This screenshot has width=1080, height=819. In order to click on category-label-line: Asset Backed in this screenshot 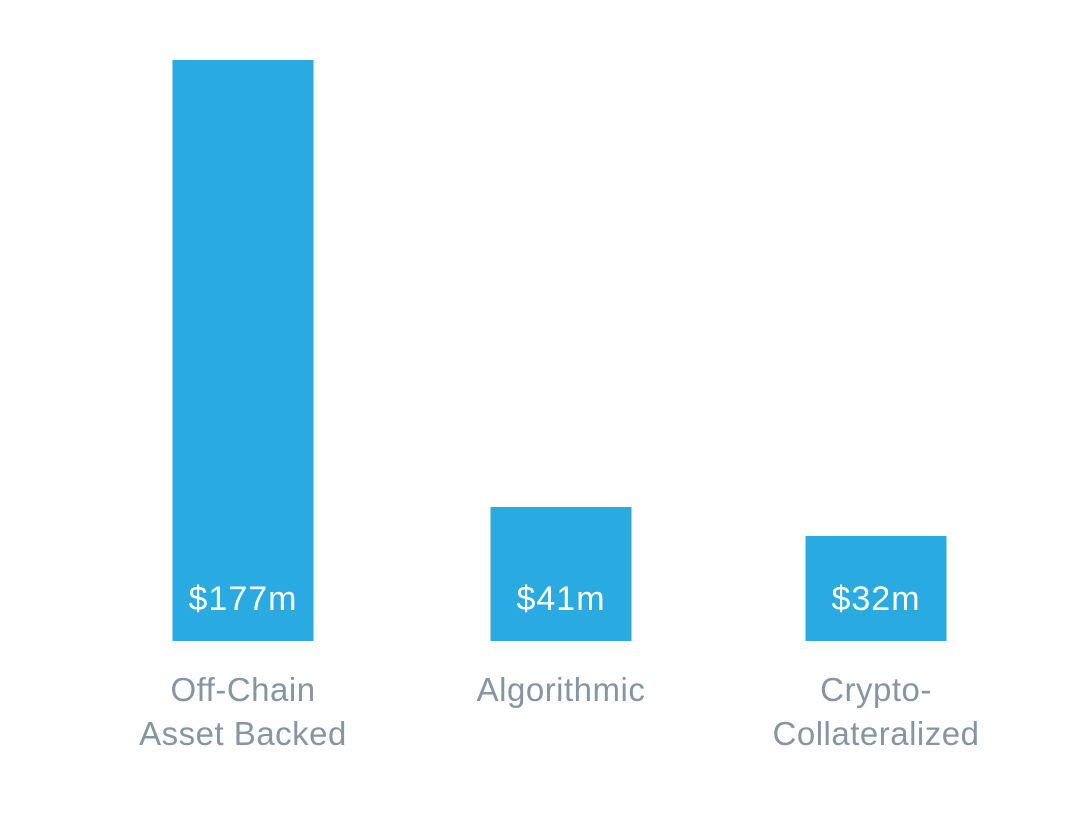, I will do `click(243, 733)`.